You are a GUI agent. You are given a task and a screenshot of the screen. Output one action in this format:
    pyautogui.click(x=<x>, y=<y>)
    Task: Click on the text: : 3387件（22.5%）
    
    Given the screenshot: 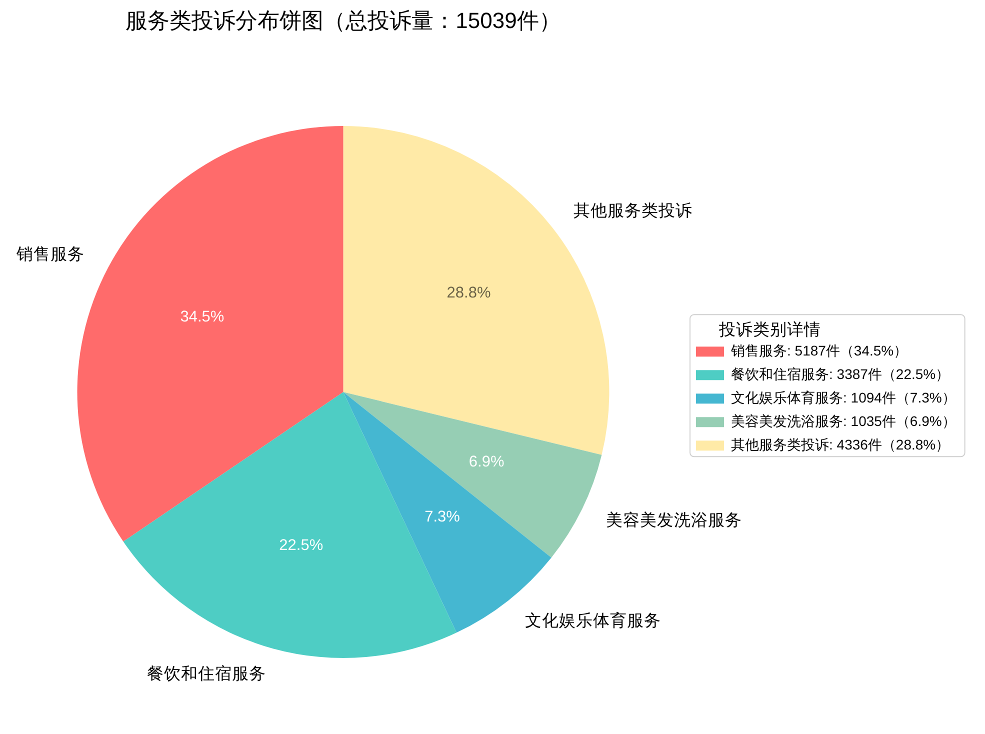 What is the action you would take?
    pyautogui.click(x=889, y=374)
    